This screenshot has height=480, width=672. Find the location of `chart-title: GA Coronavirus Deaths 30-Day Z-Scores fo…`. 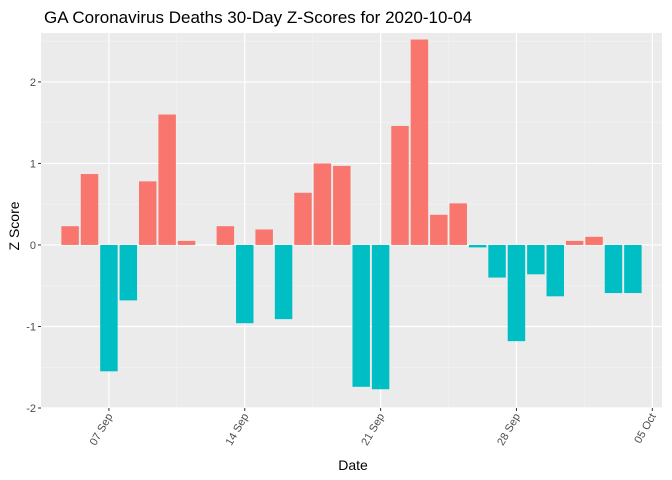

chart-title: GA Coronavirus Deaths 30-Day Z-Scores fo… is located at coordinates (258, 17).